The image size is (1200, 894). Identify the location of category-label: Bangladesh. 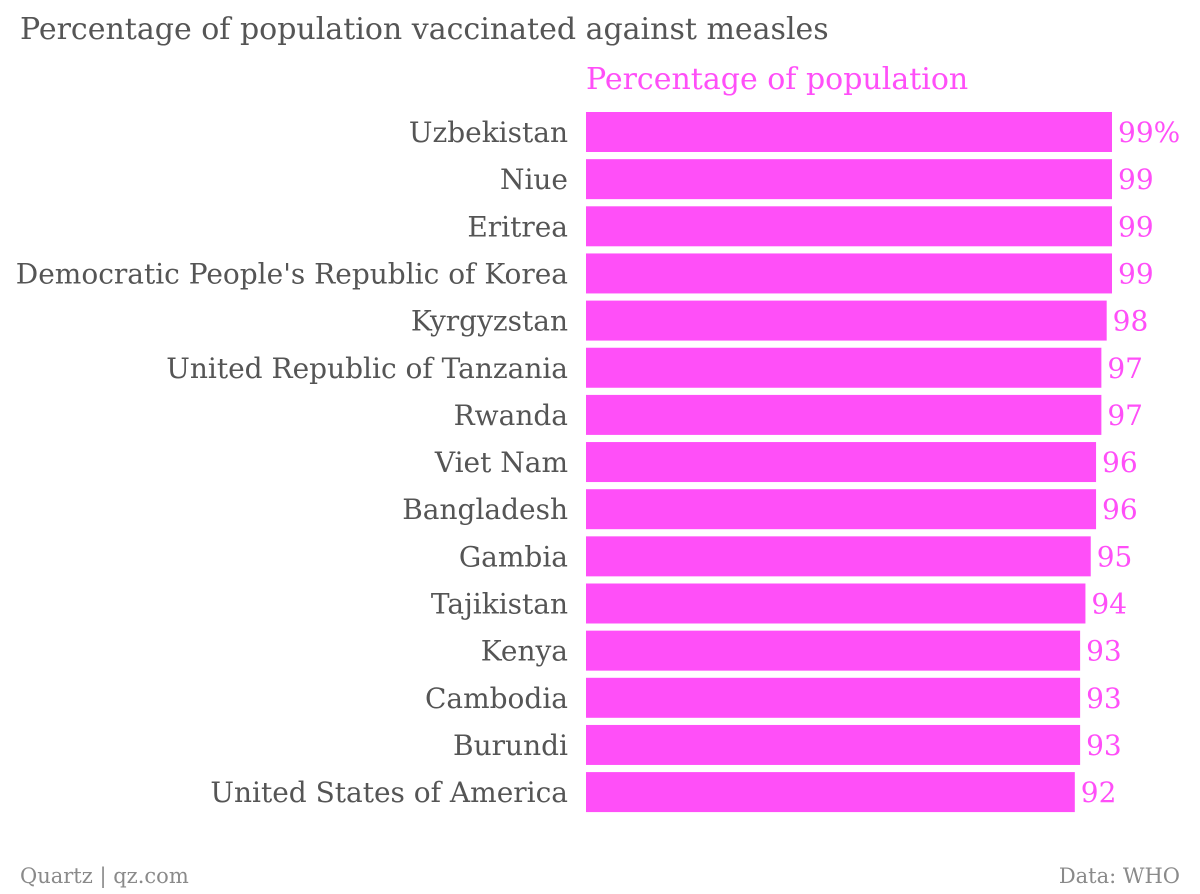
(485, 509).